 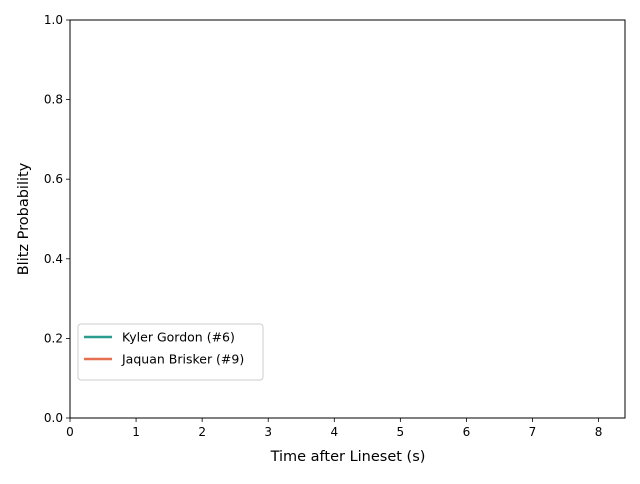 What do you see at coordinates (57, 219) in the screenshot?
I see `y-axis: 0.0 0.2 0.4 0.6 0.8 1.0` at bounding box center [57, 219].